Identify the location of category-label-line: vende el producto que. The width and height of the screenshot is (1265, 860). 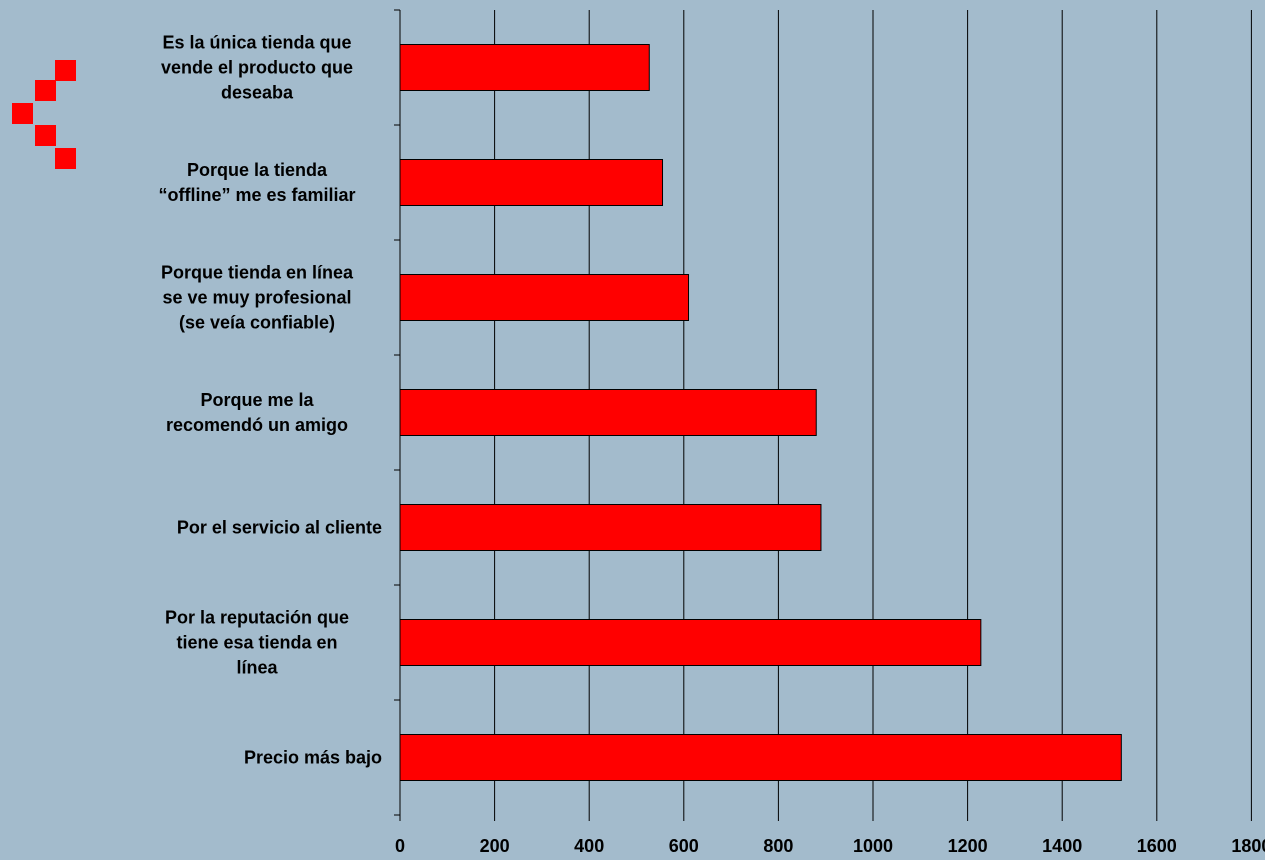
(257, 68).